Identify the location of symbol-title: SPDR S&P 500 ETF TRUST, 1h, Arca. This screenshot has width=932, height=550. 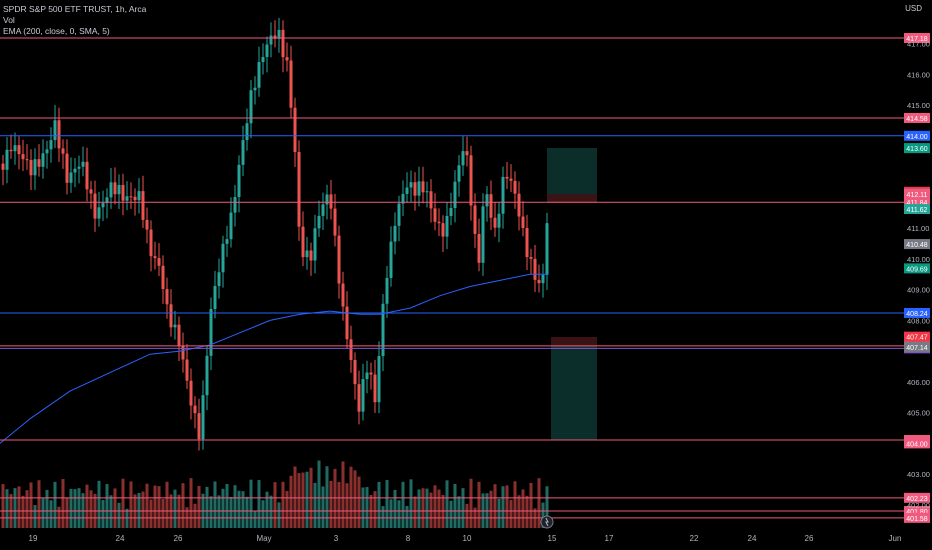
(75, 9).